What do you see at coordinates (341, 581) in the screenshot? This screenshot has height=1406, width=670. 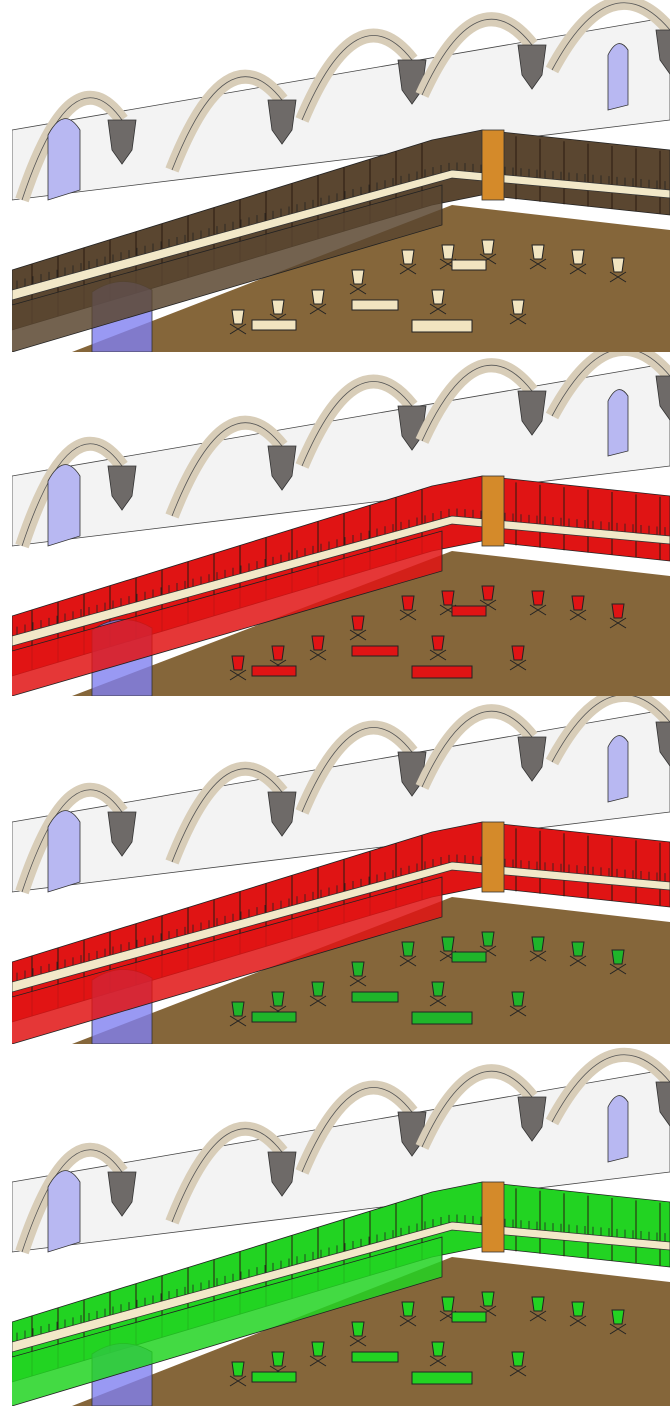 I see `gallery-railing` at bounding box center [341, 581].